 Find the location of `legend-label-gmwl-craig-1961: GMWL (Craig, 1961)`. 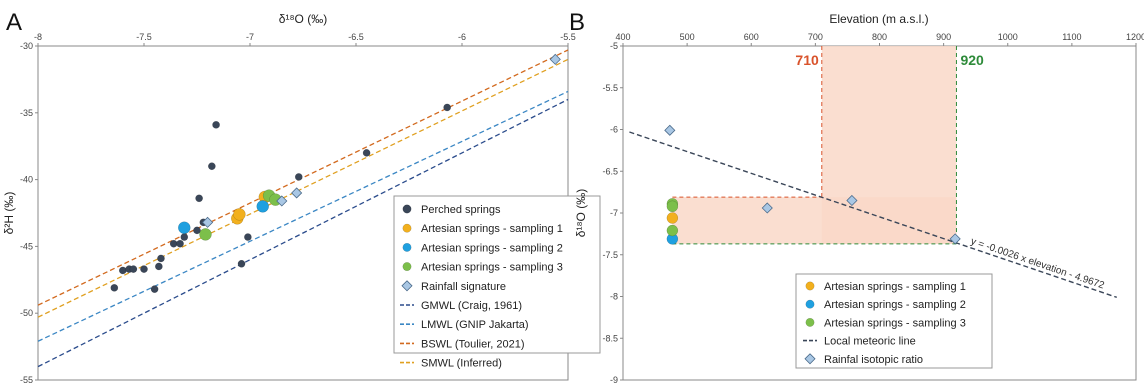

legend-label-gmwl-craig-1961: GMWL (Craig, 1961) is located at coordinates (471, 306).